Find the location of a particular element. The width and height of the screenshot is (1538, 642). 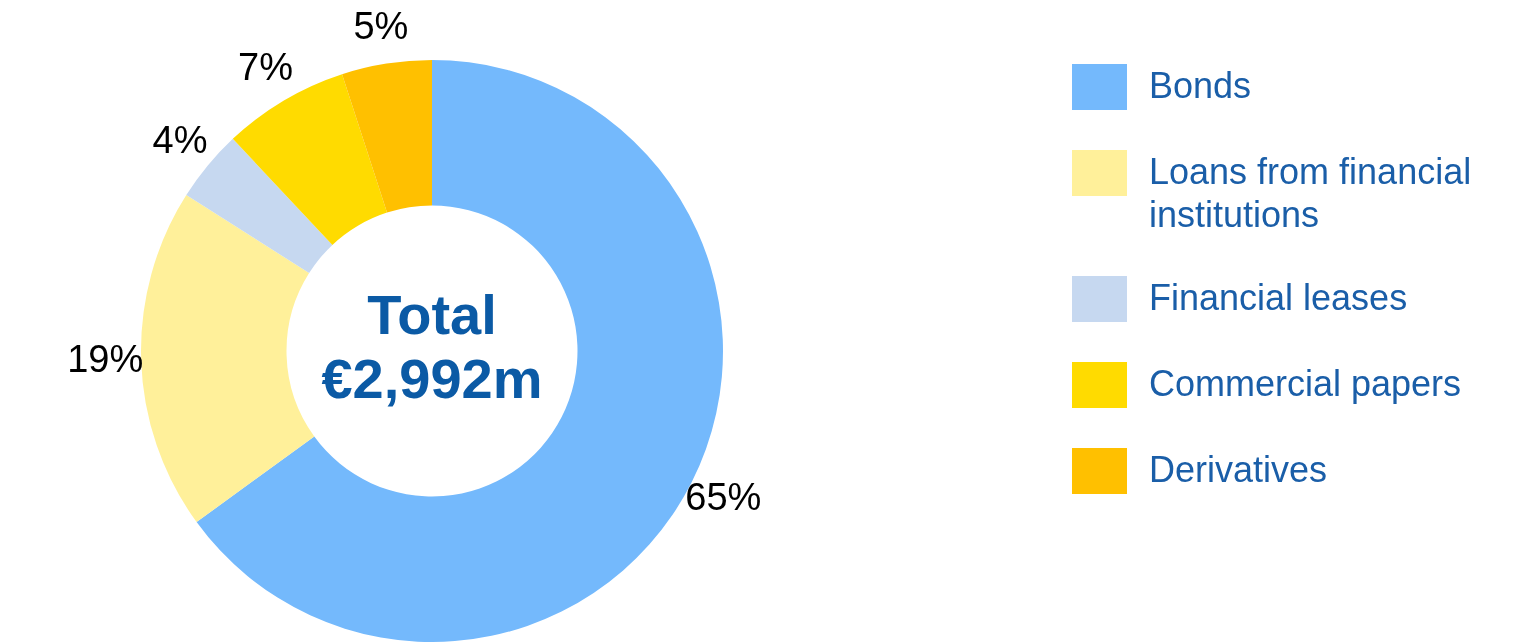

data-label: 19% is located at coordinates (105, 358).